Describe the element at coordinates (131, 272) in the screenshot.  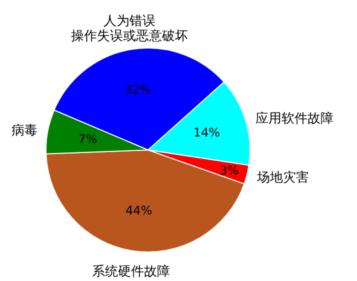
I see `slice-label: 系统硬件故障` at that location.